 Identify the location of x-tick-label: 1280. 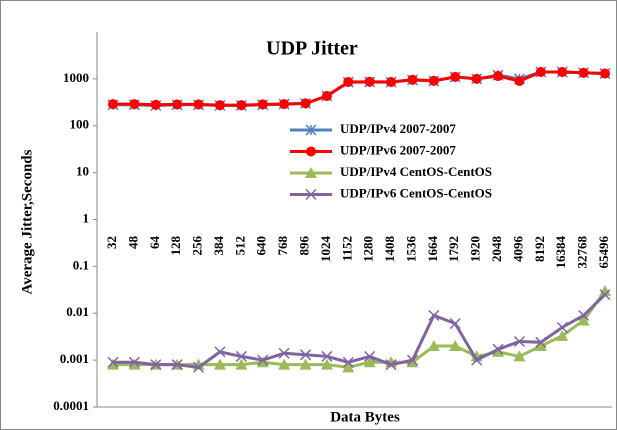
(368, 249).